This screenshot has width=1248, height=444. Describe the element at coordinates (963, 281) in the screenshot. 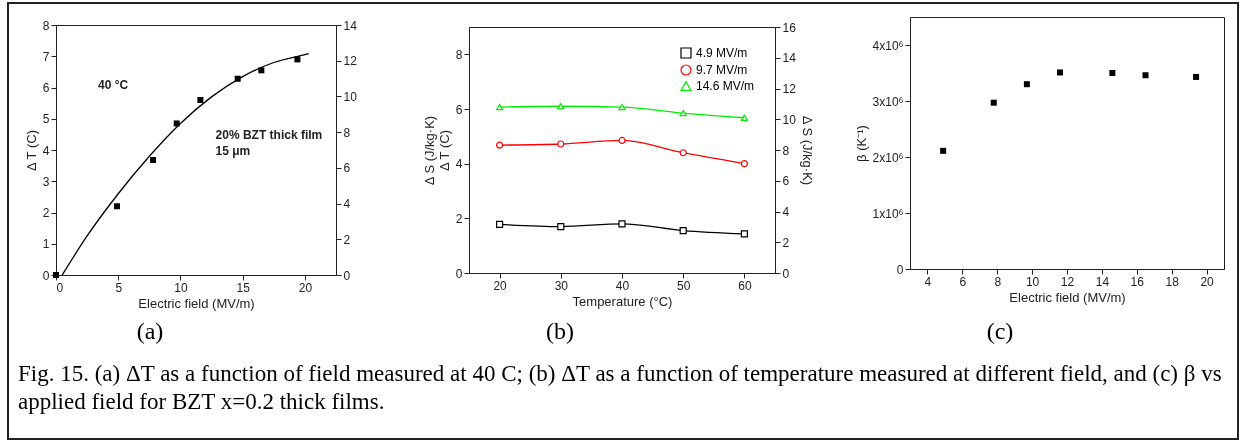

I see `x-tick-label: 6` at that location.